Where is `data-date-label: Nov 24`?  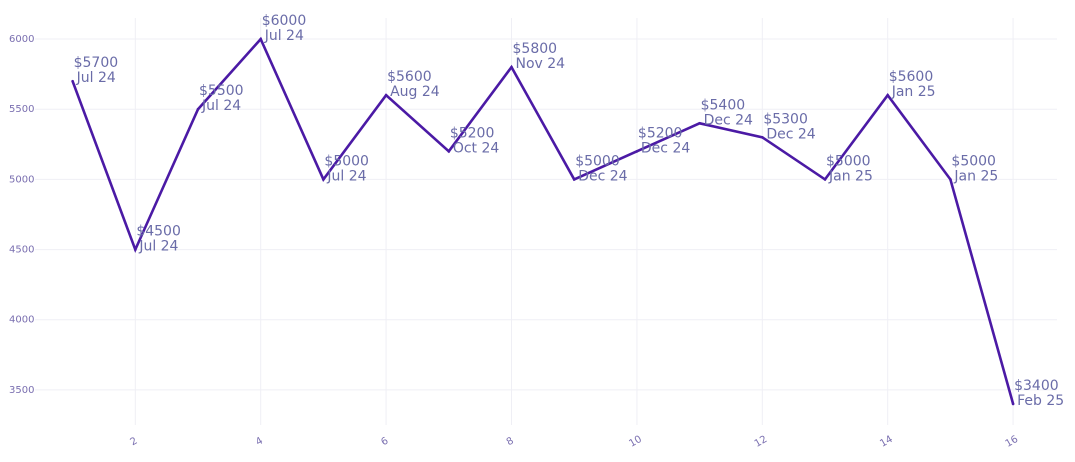 data-date-label: Nov 24 is located at coordinates (541, 64).